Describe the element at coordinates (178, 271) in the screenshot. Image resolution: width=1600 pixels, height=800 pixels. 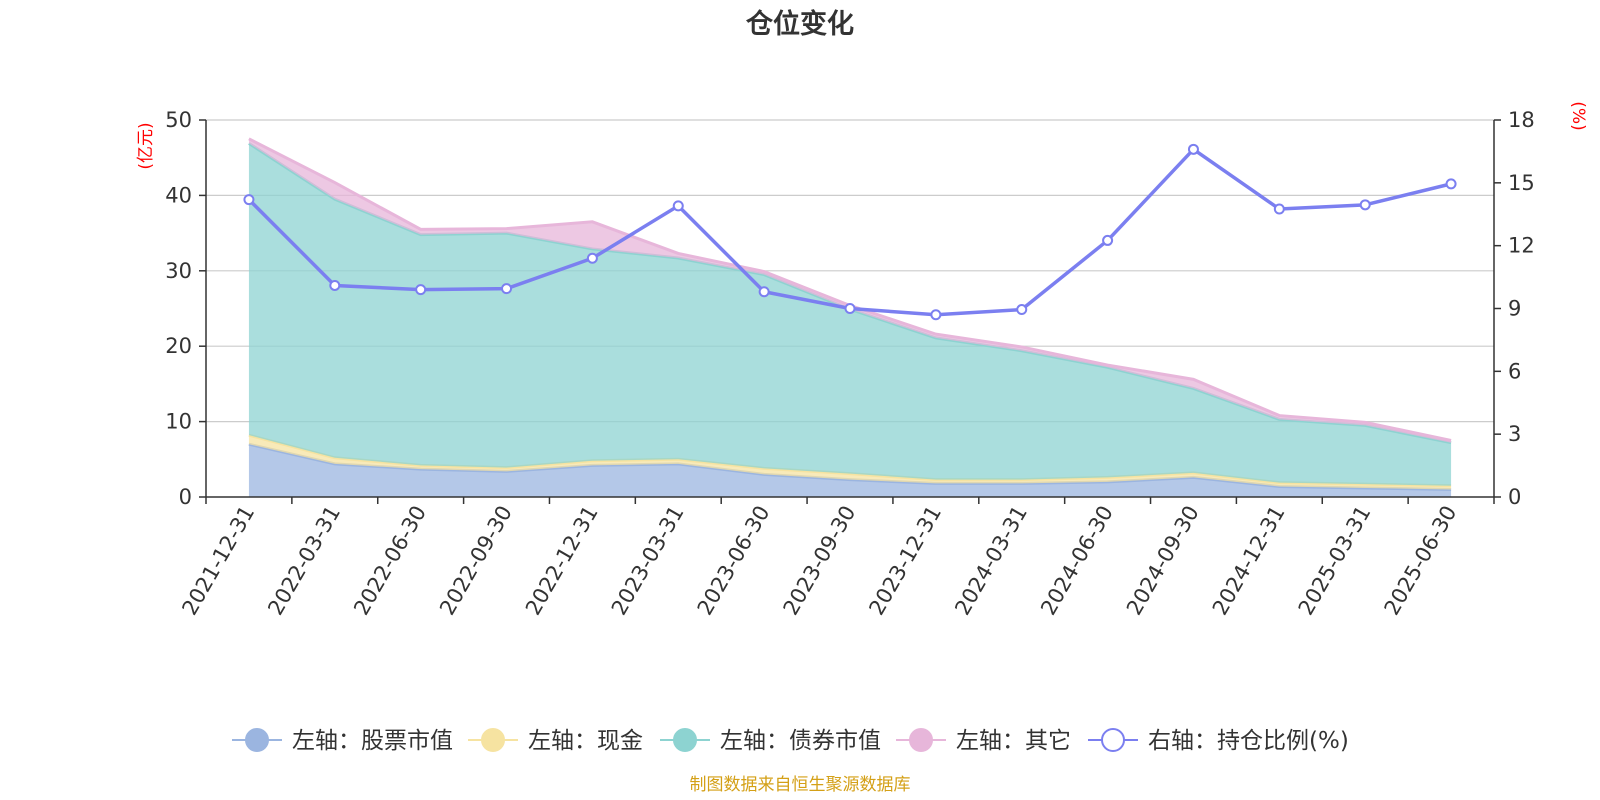
I see `left-tick-label: 30` at that location.